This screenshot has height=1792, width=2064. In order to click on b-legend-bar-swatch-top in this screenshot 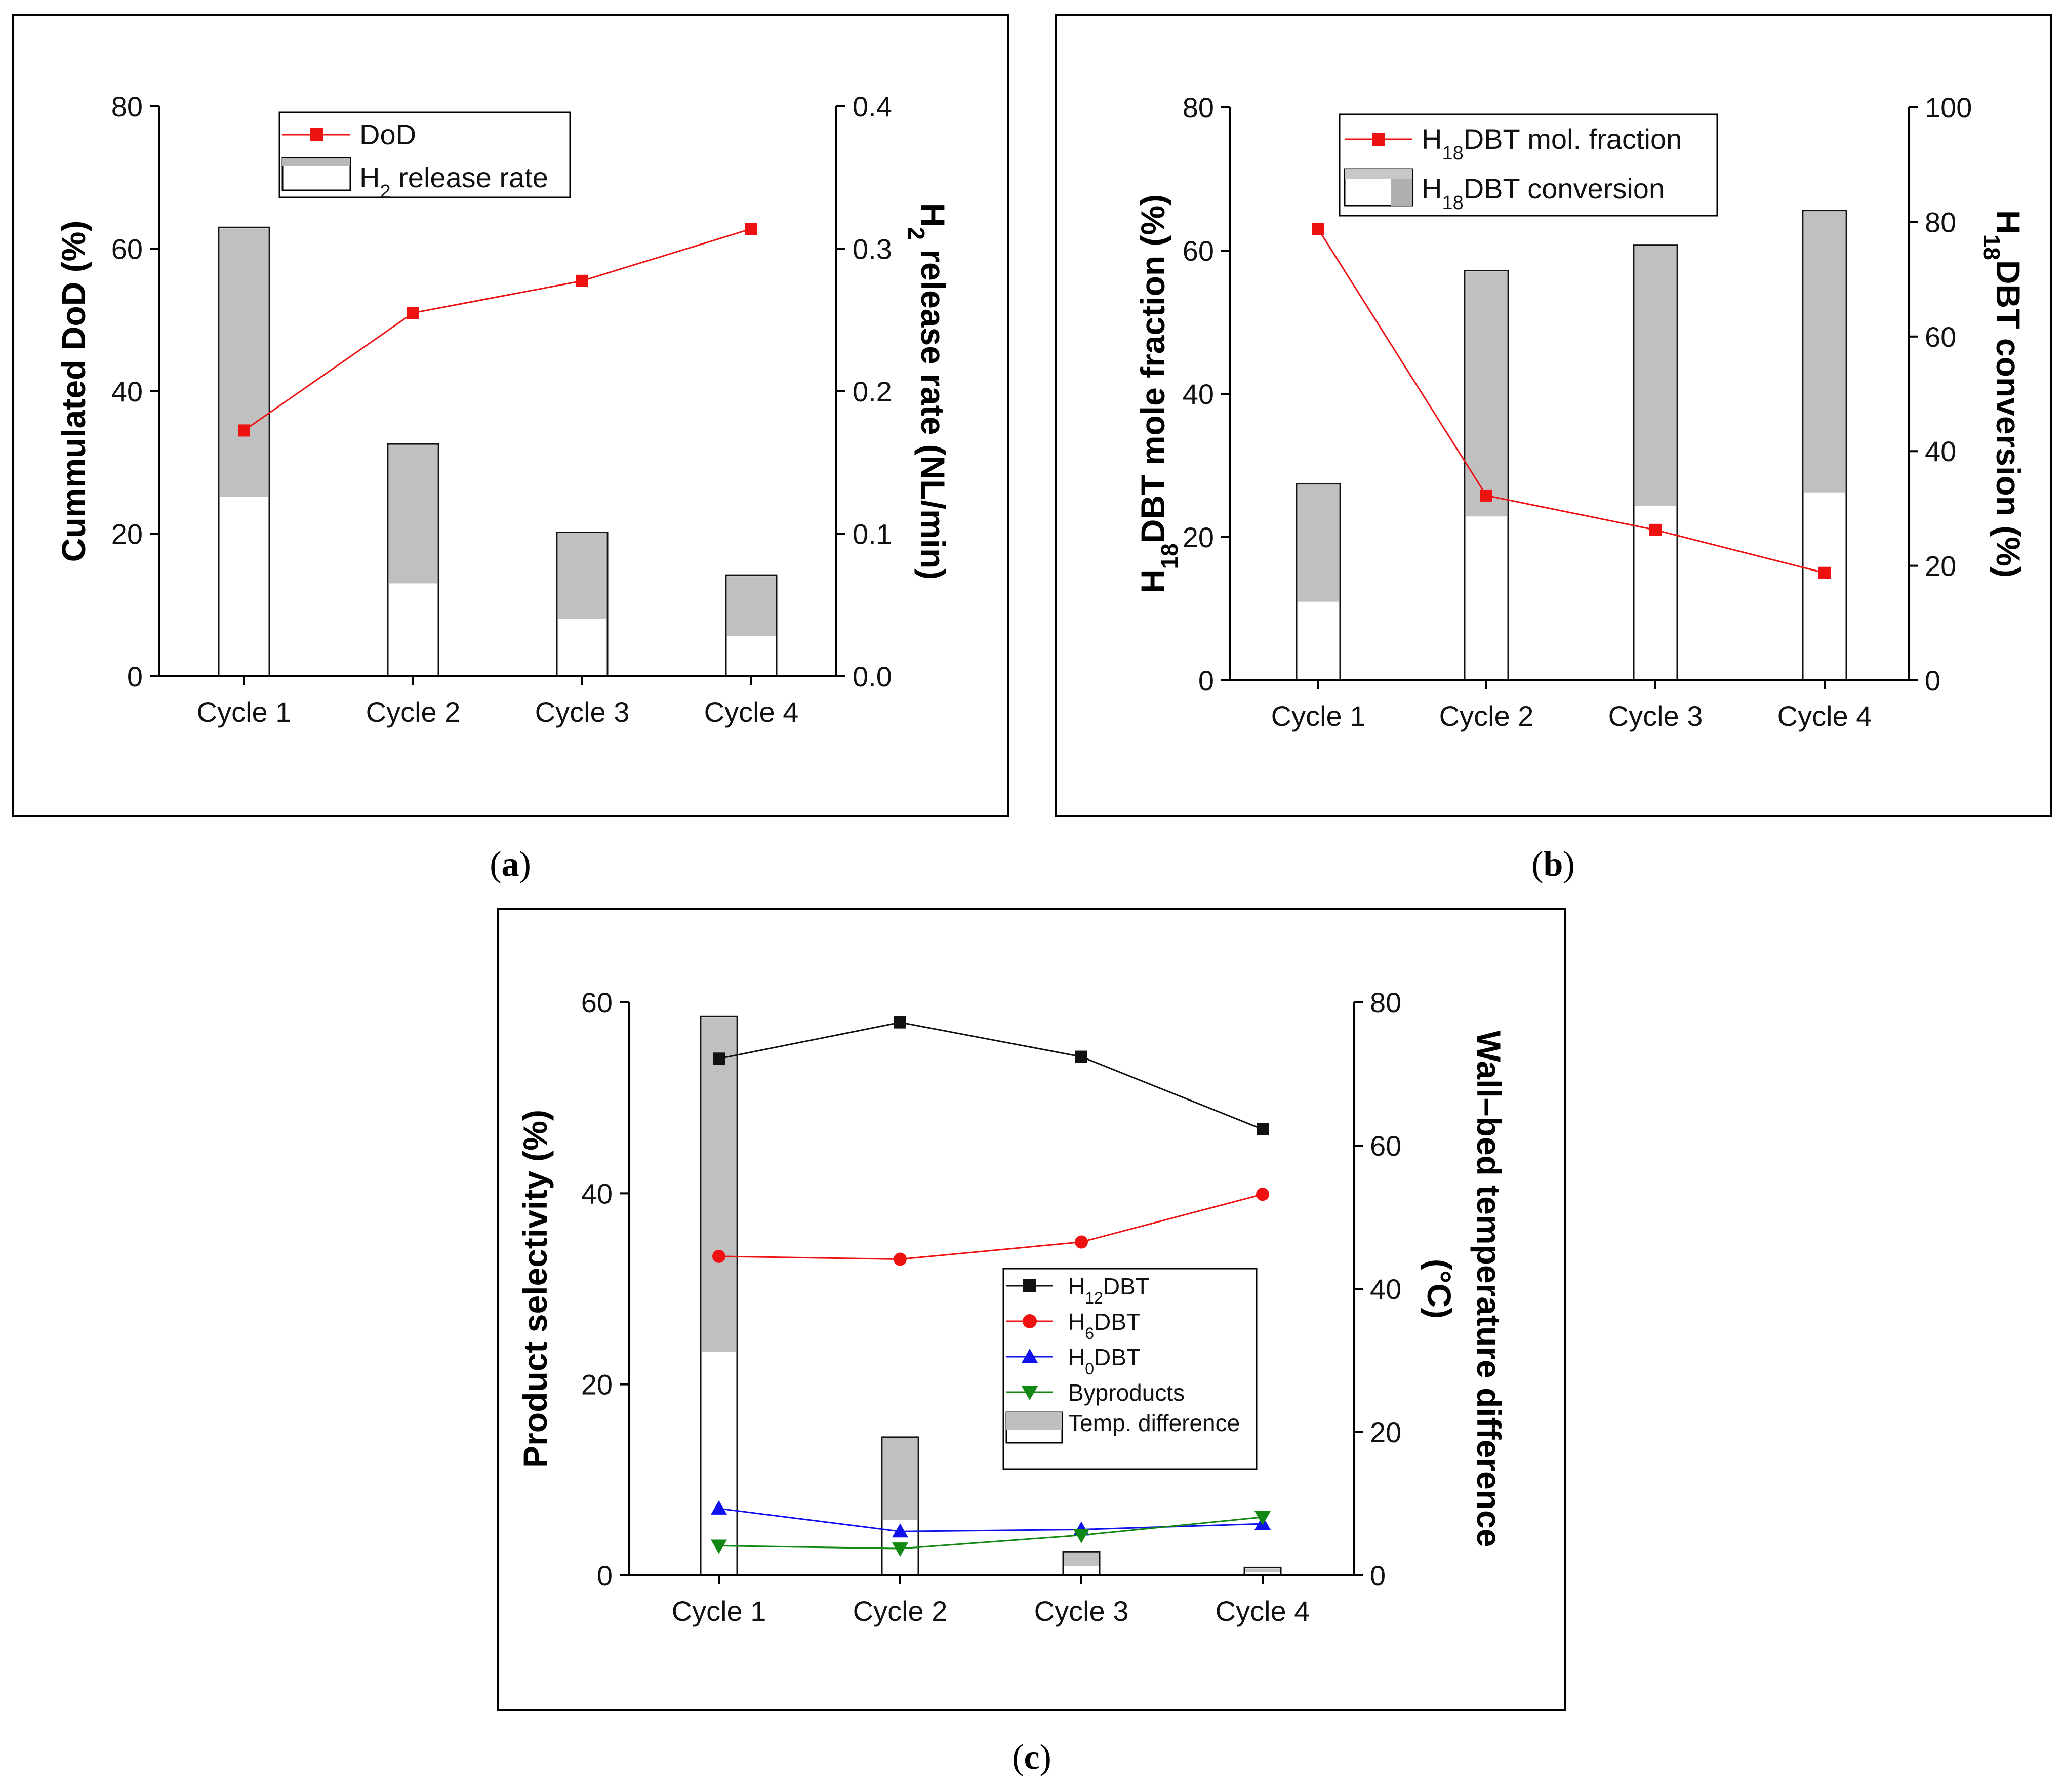, I will do `click(1378, 174)`.